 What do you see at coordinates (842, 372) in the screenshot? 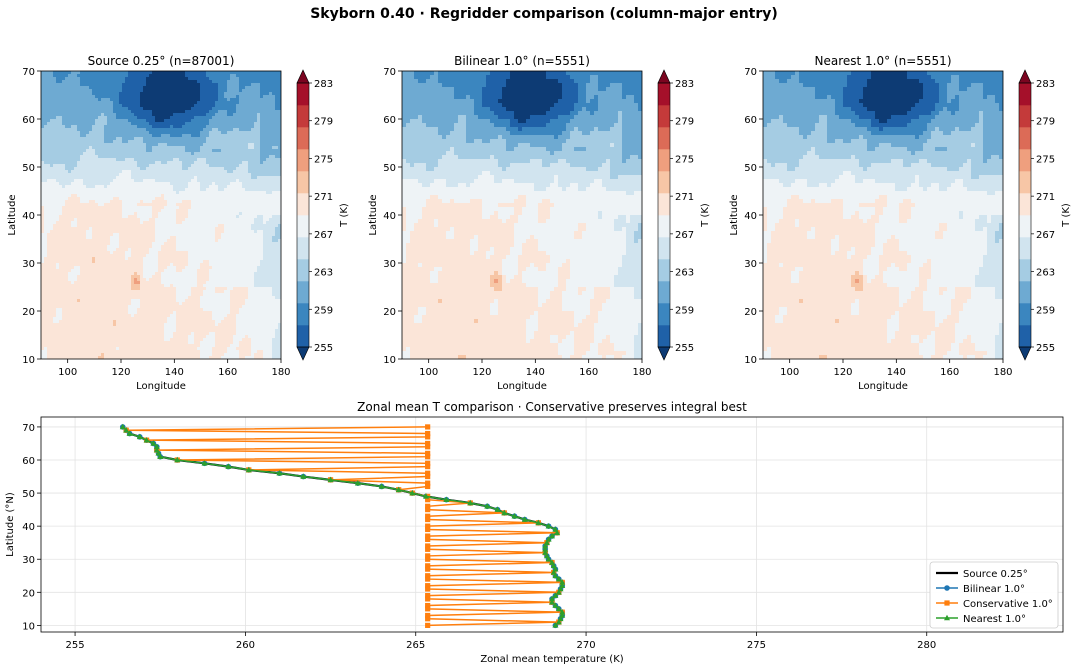
I see `x-tick-label: 120` at bounding box center [842, 372].